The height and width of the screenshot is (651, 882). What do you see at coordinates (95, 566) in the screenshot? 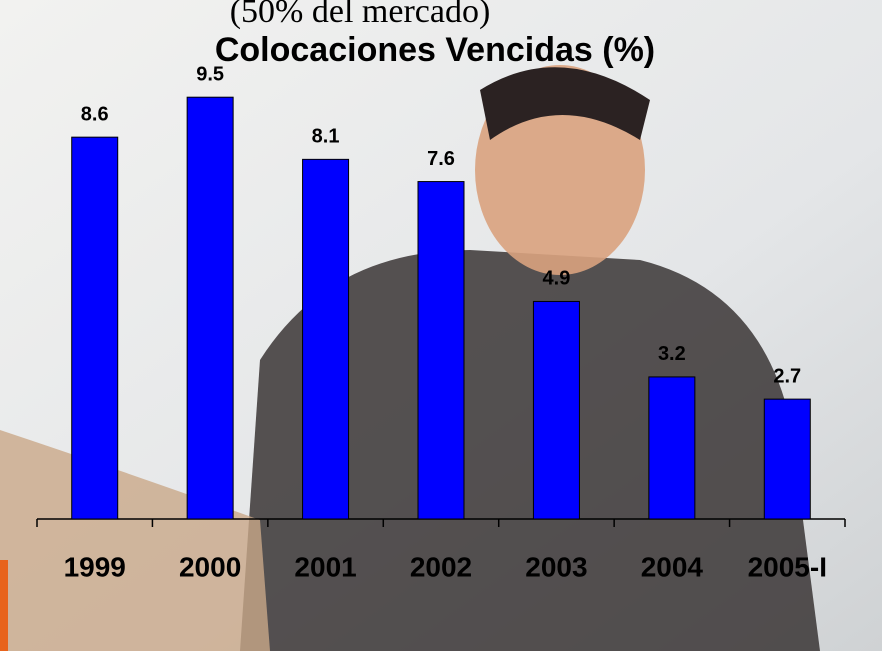
I see `x-tick-label: 1999` at bounding box center [95, 566].